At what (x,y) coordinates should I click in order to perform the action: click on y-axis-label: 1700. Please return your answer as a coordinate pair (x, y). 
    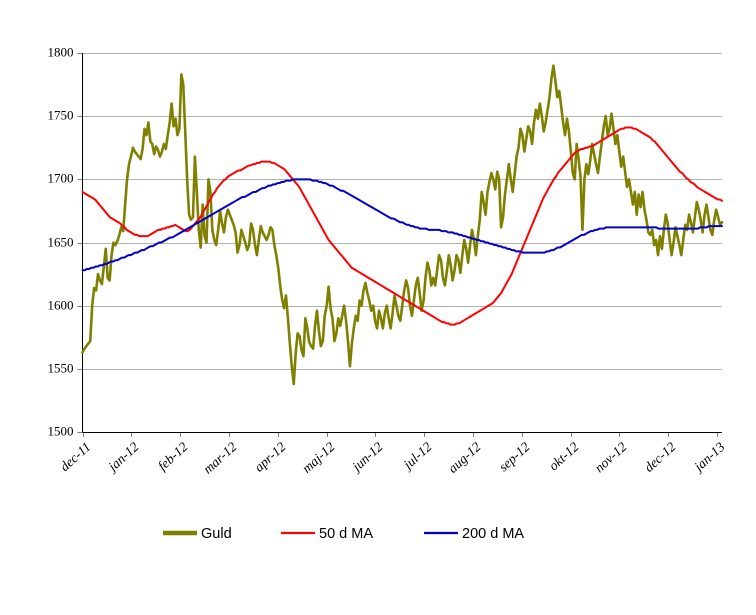
    Looking at the image, I should click on (61, 177).